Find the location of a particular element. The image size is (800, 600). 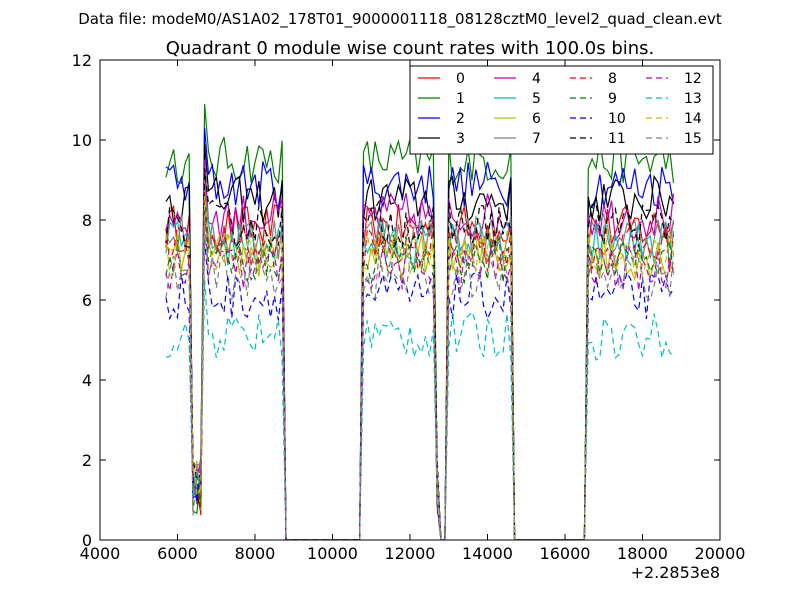

x-tick-label: 12000 is located at coordinates (410, 553).